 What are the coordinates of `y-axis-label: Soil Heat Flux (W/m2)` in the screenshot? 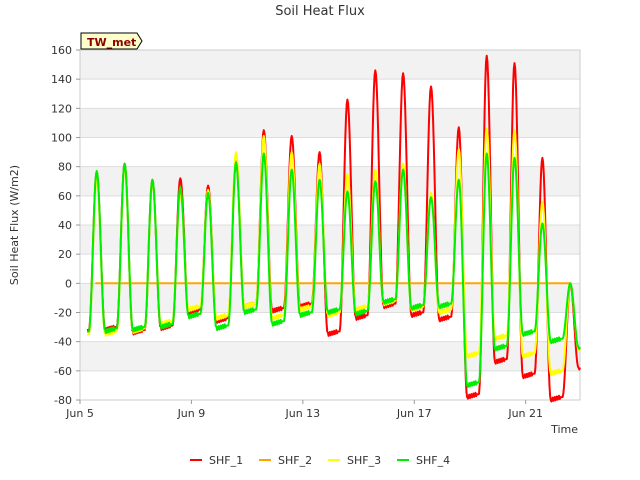 It's located at (14, 225).